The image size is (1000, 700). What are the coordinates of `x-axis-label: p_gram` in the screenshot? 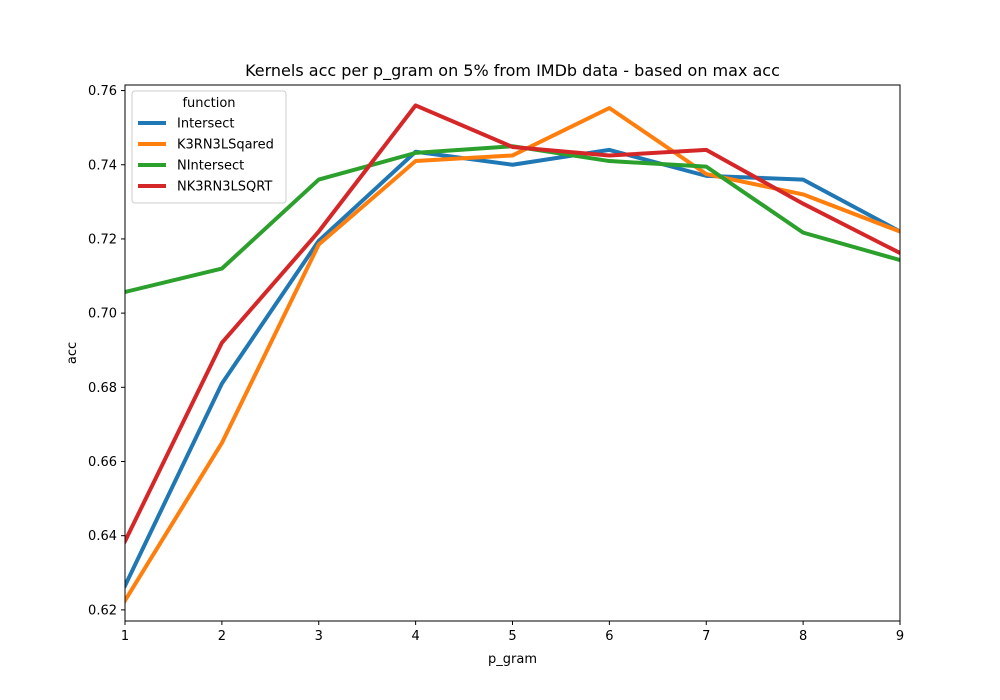 It's located at (512, 659).